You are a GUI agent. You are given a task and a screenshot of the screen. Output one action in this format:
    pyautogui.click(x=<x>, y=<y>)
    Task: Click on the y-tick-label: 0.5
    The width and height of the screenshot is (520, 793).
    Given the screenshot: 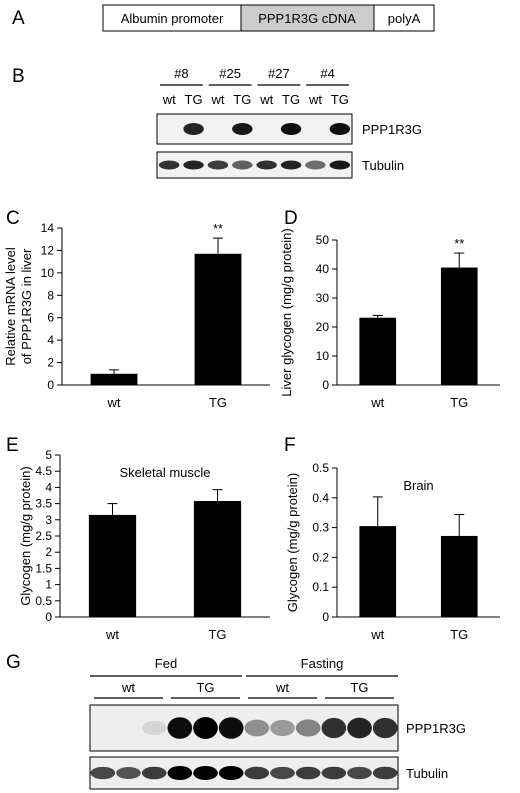 What is the action you would take?
    pyautogui.click(x=43, y=601)
    